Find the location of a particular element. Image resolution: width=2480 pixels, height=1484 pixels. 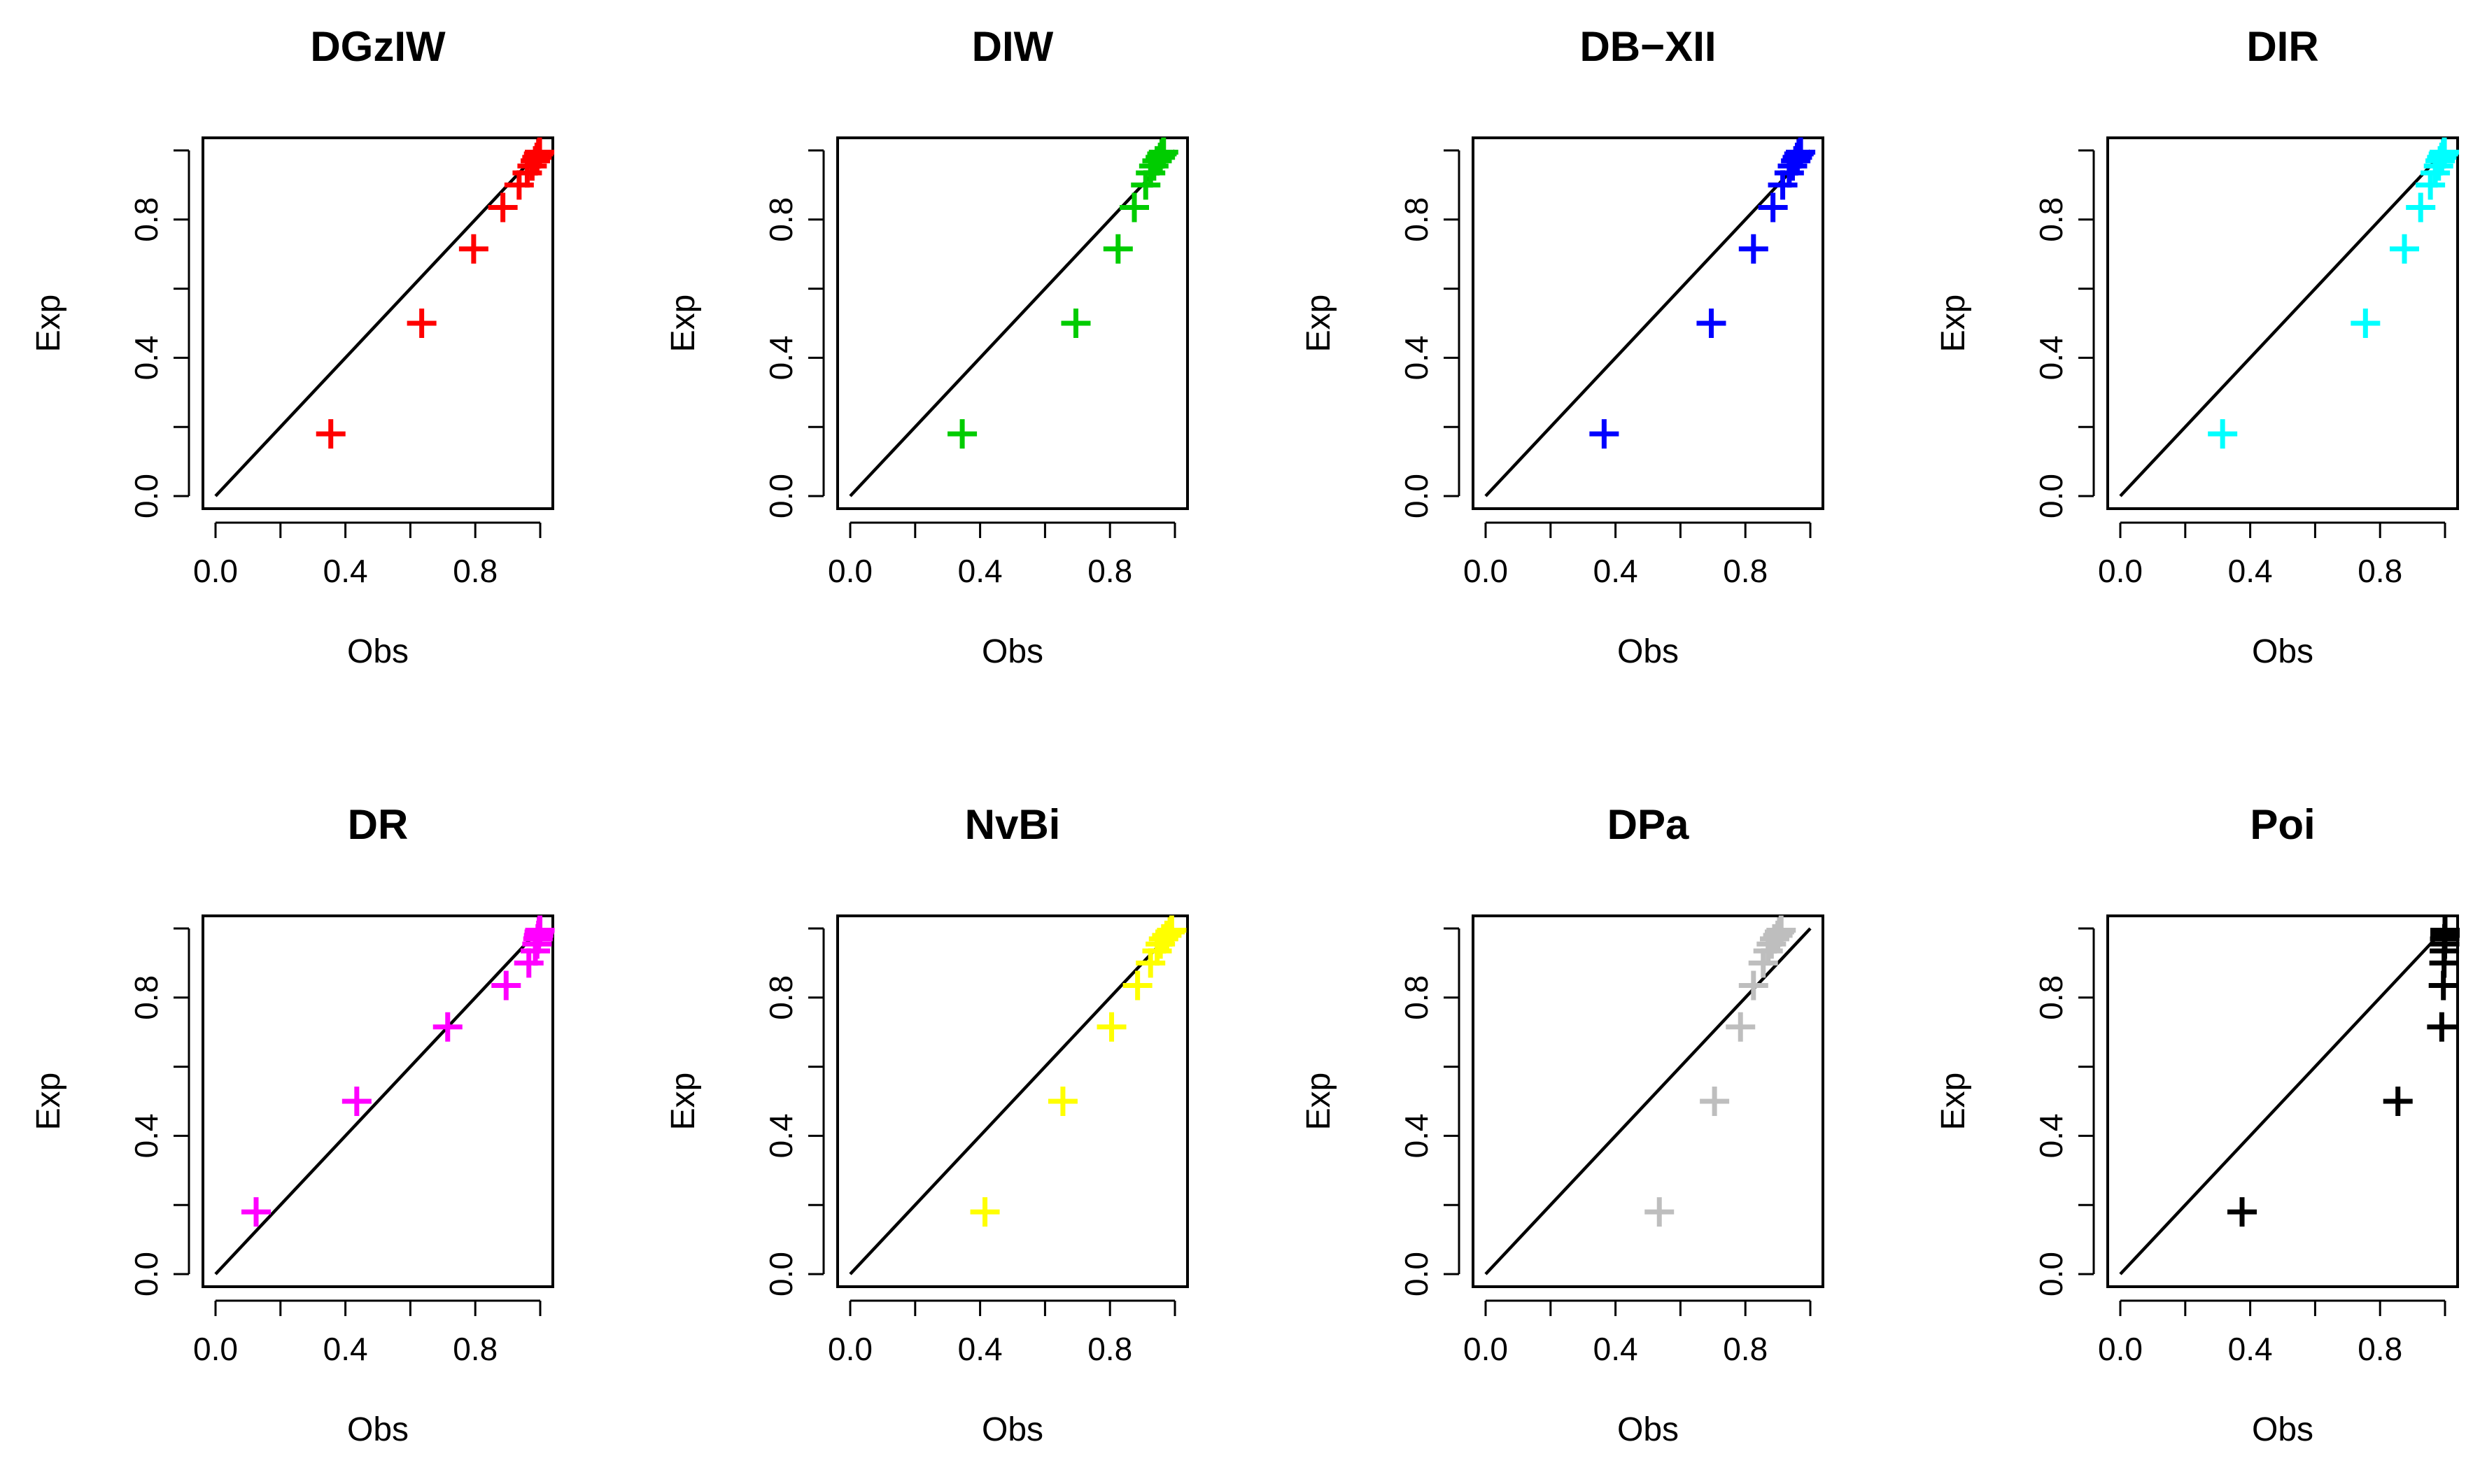

pp-panel-6: NvBi 0.0 0.4 0.8 Obs 0.0 0.4 0.8 Exp is located at coordinates (927, 1125).